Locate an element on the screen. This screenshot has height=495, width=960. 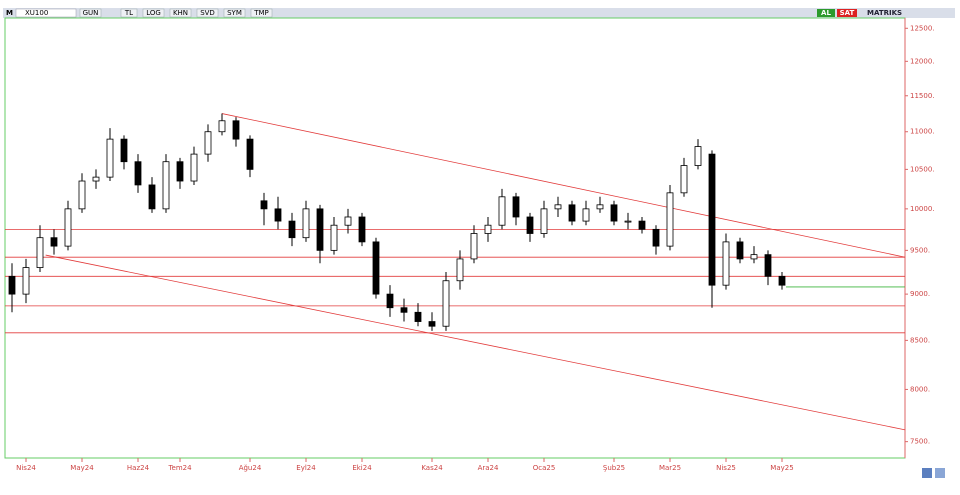
sell-label: SAT is located at coordinates (847, 13).